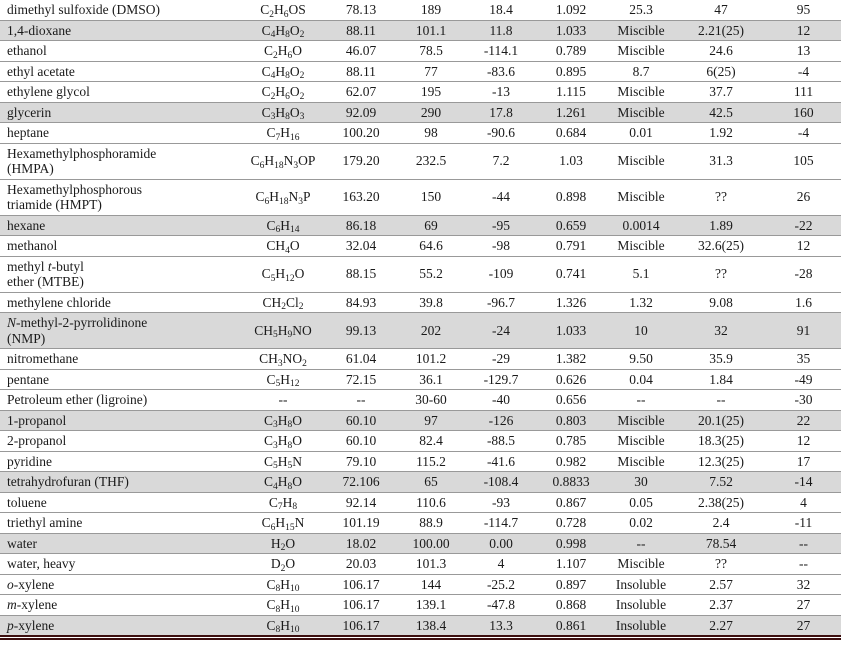  What do you see at coordinates (571, 302) in the screenshot?
I see `value-cell: 1.326` at bounding box center [571, 302].